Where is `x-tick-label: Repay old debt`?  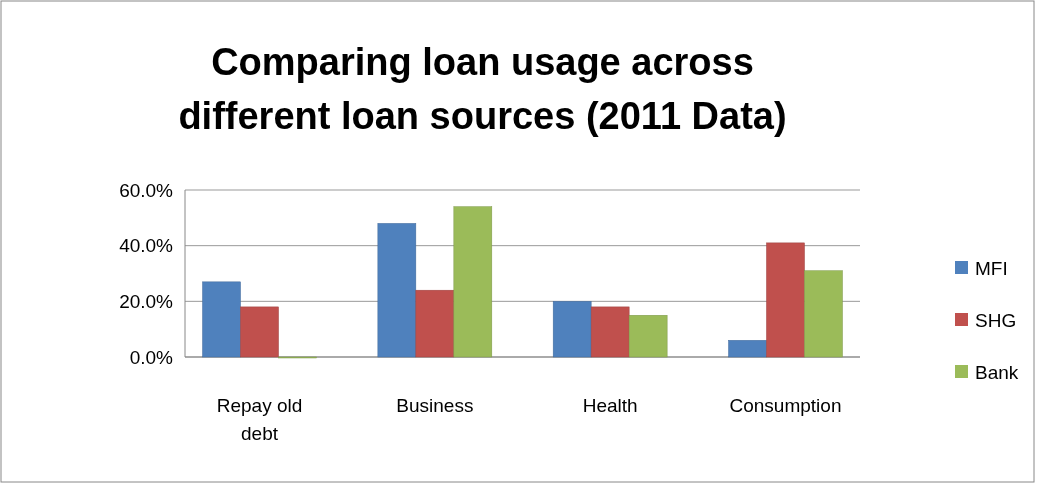
x-tick-label: Repay old debt is located at coordinates (259, 419).